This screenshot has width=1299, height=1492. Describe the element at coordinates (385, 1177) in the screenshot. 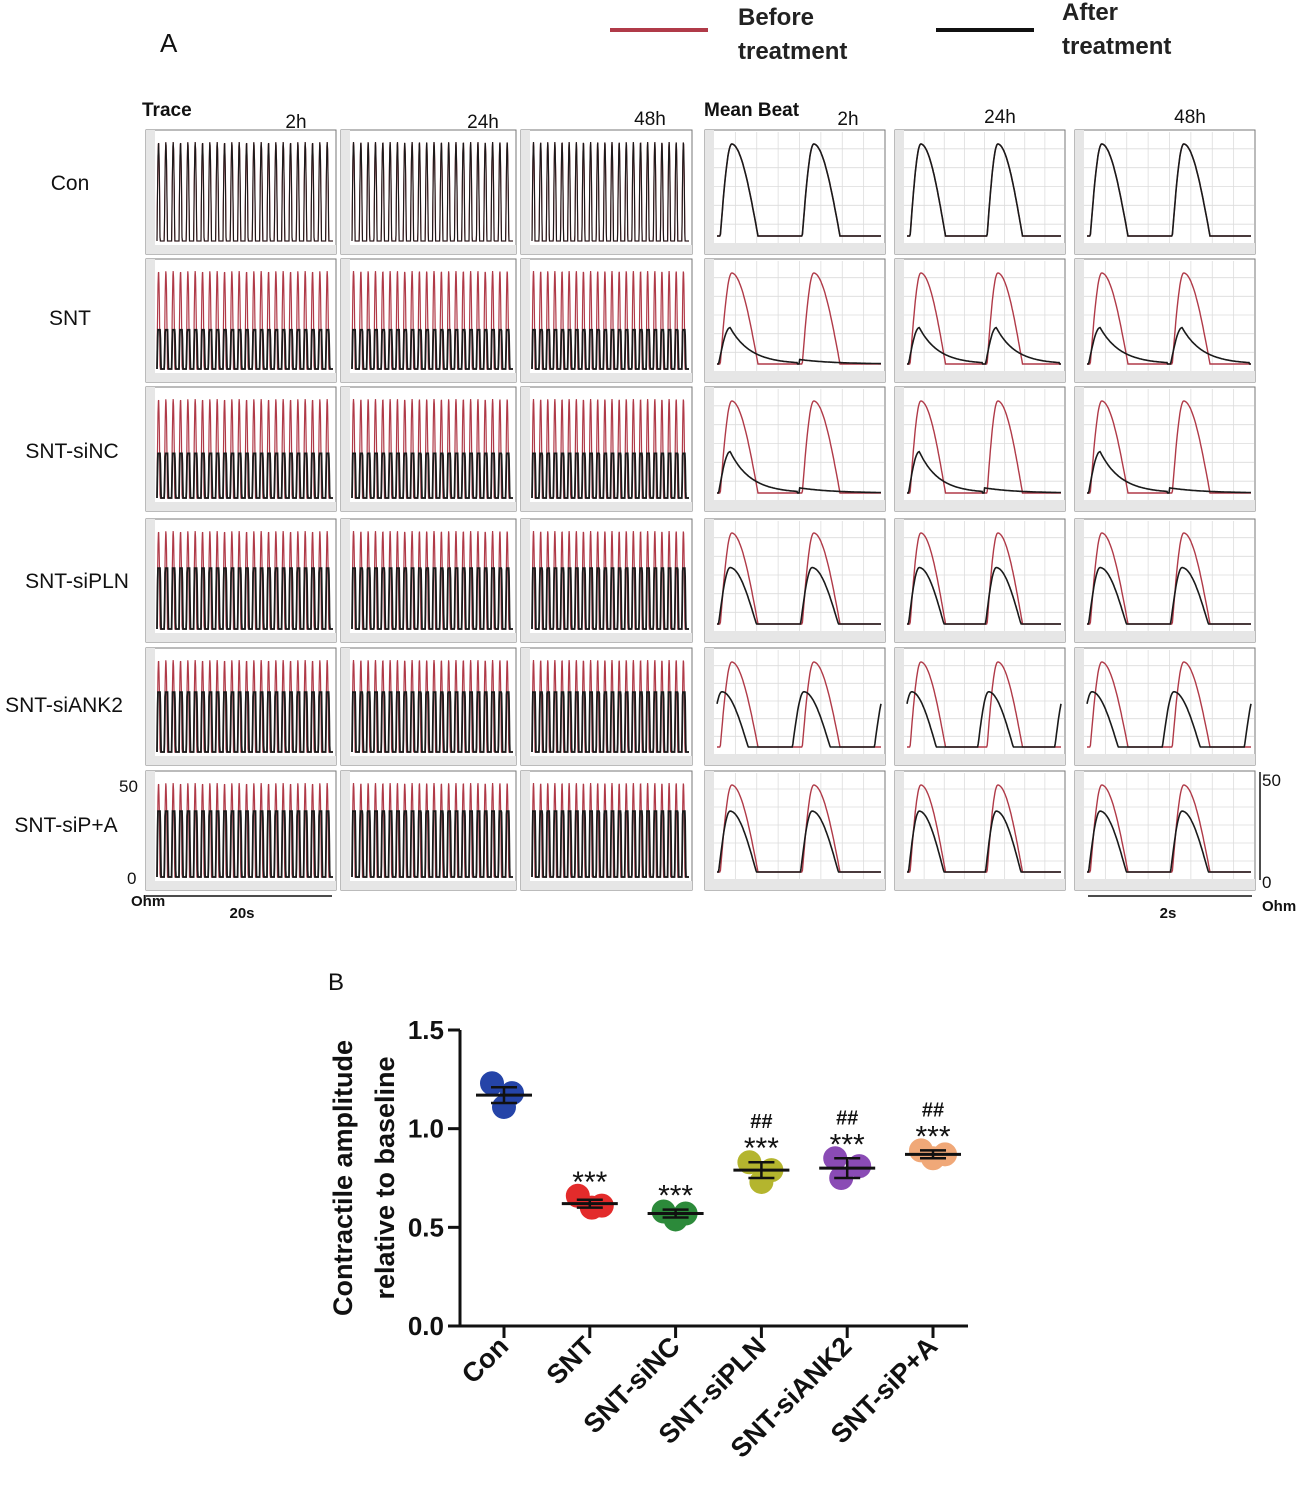

I see `y-axis-title-line2: relative to baseline` at that location.